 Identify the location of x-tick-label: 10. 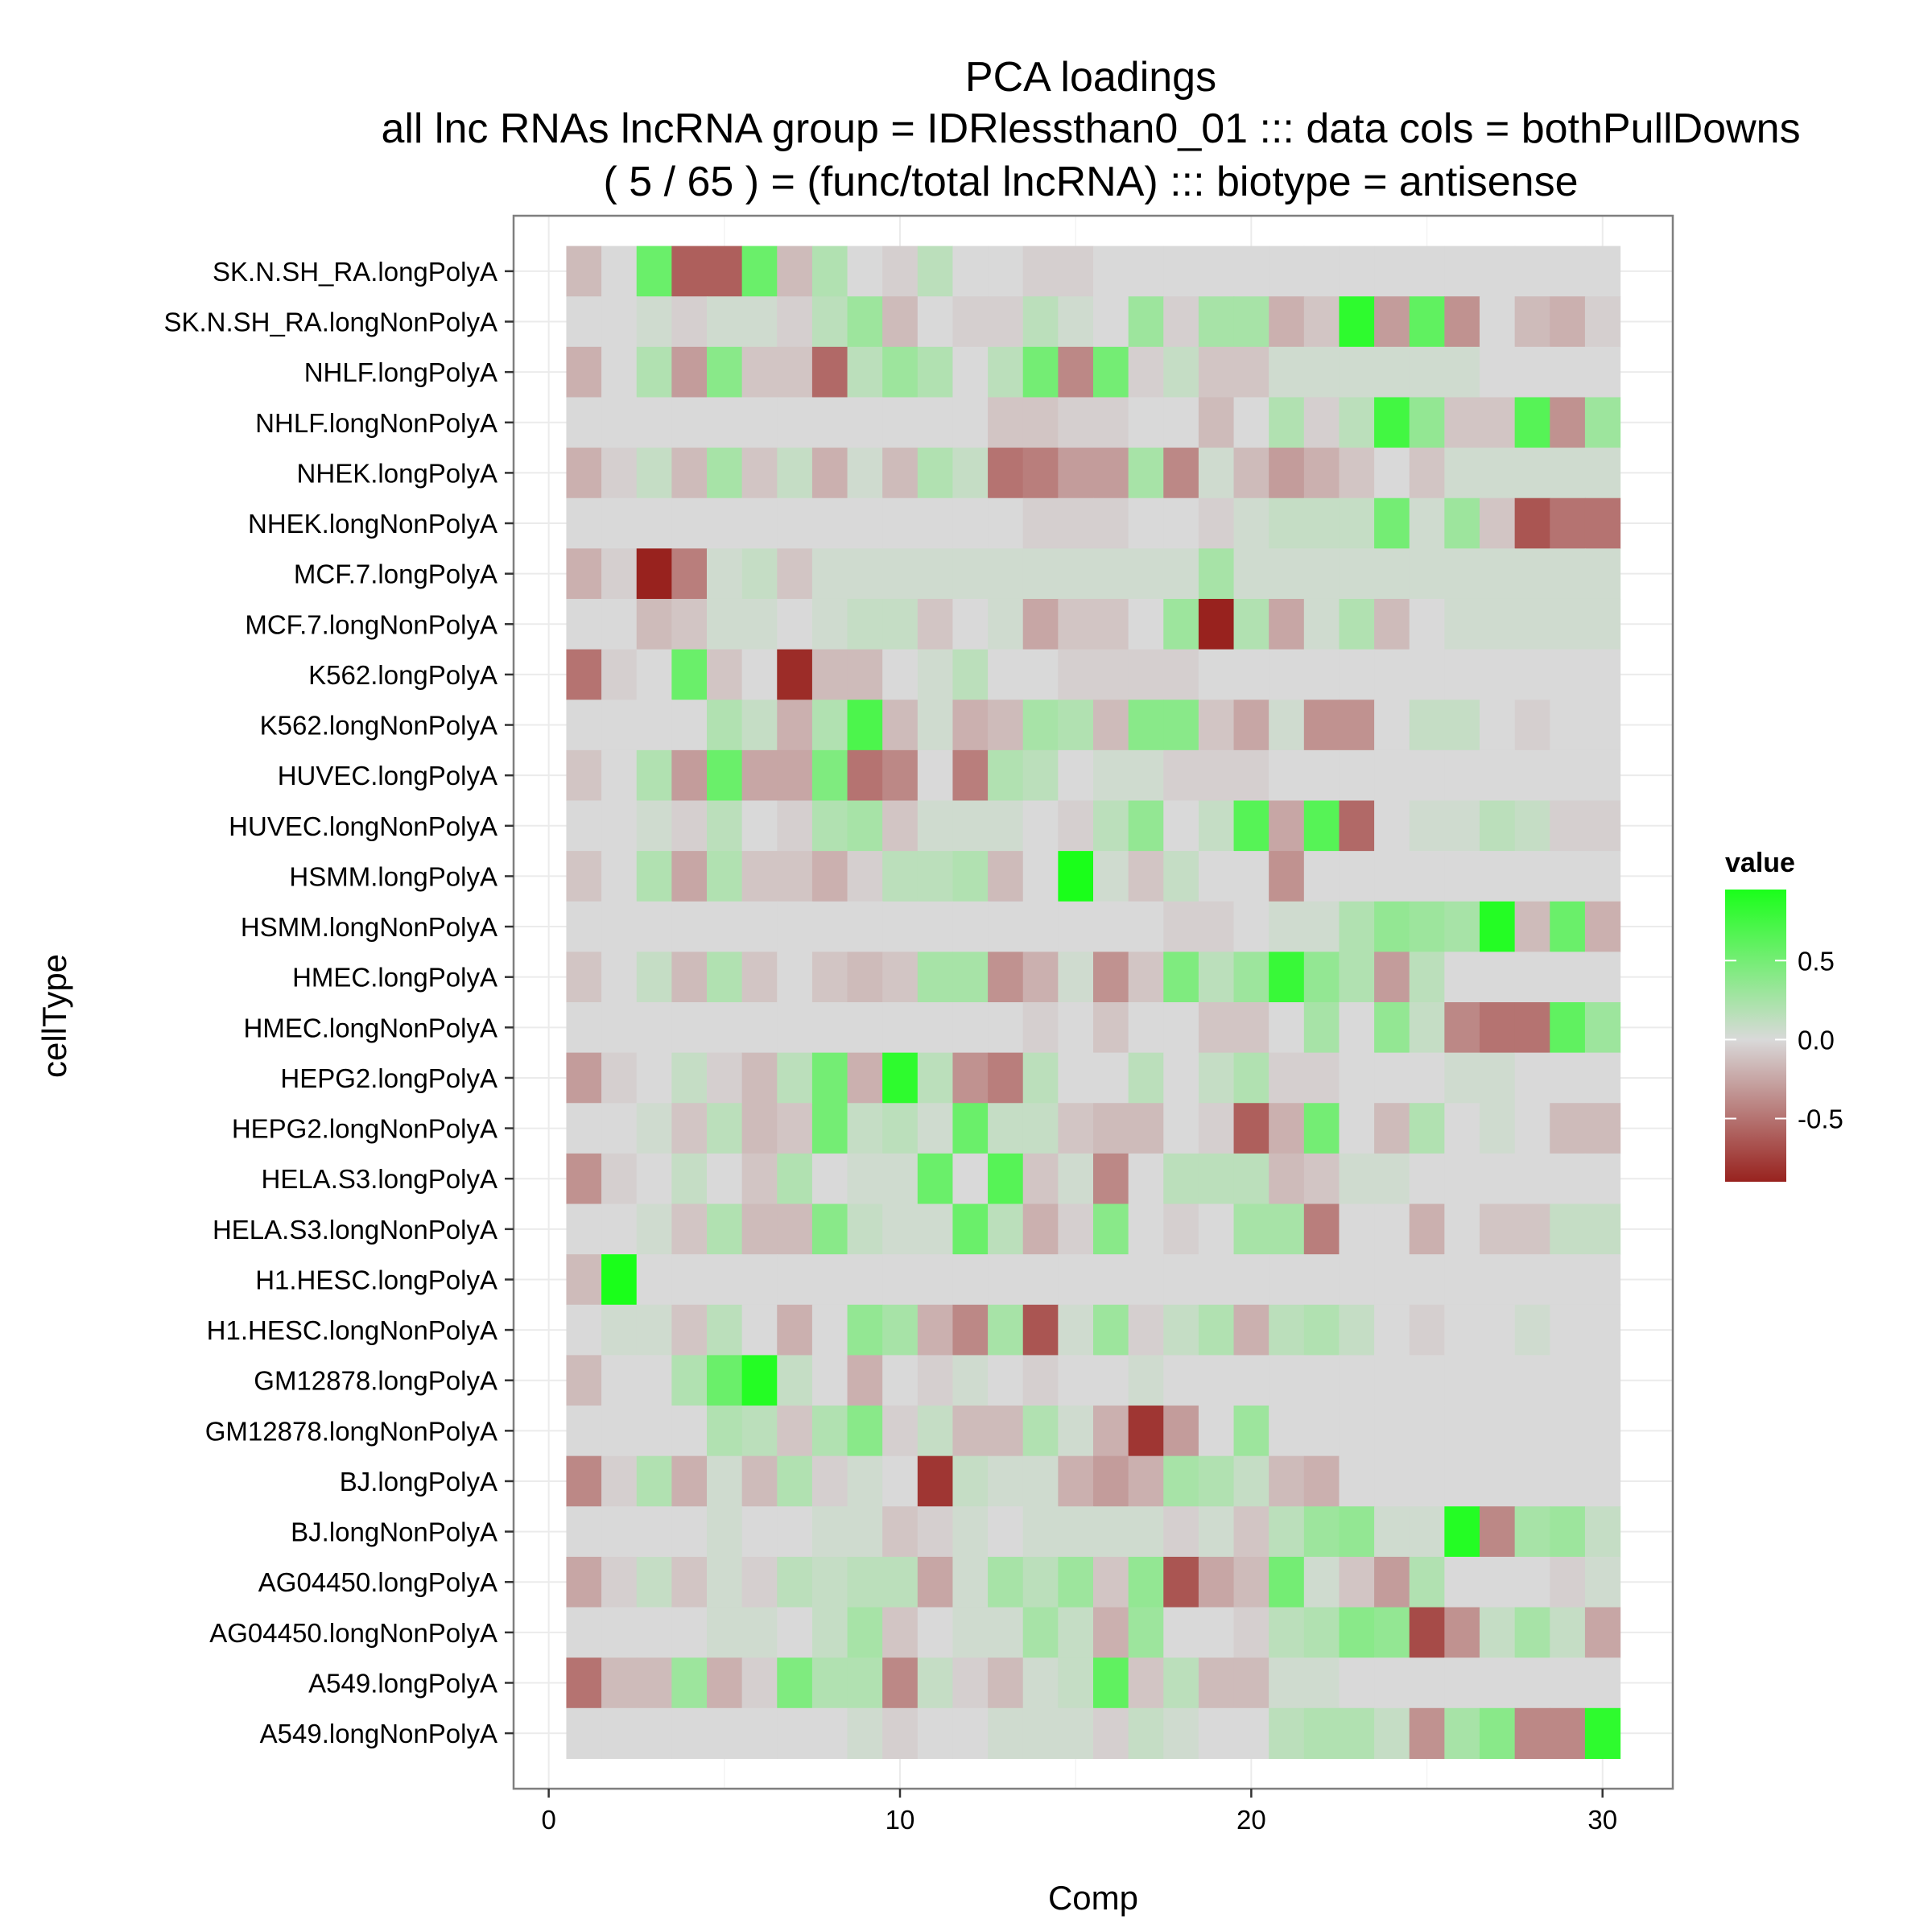
(900, 1820).